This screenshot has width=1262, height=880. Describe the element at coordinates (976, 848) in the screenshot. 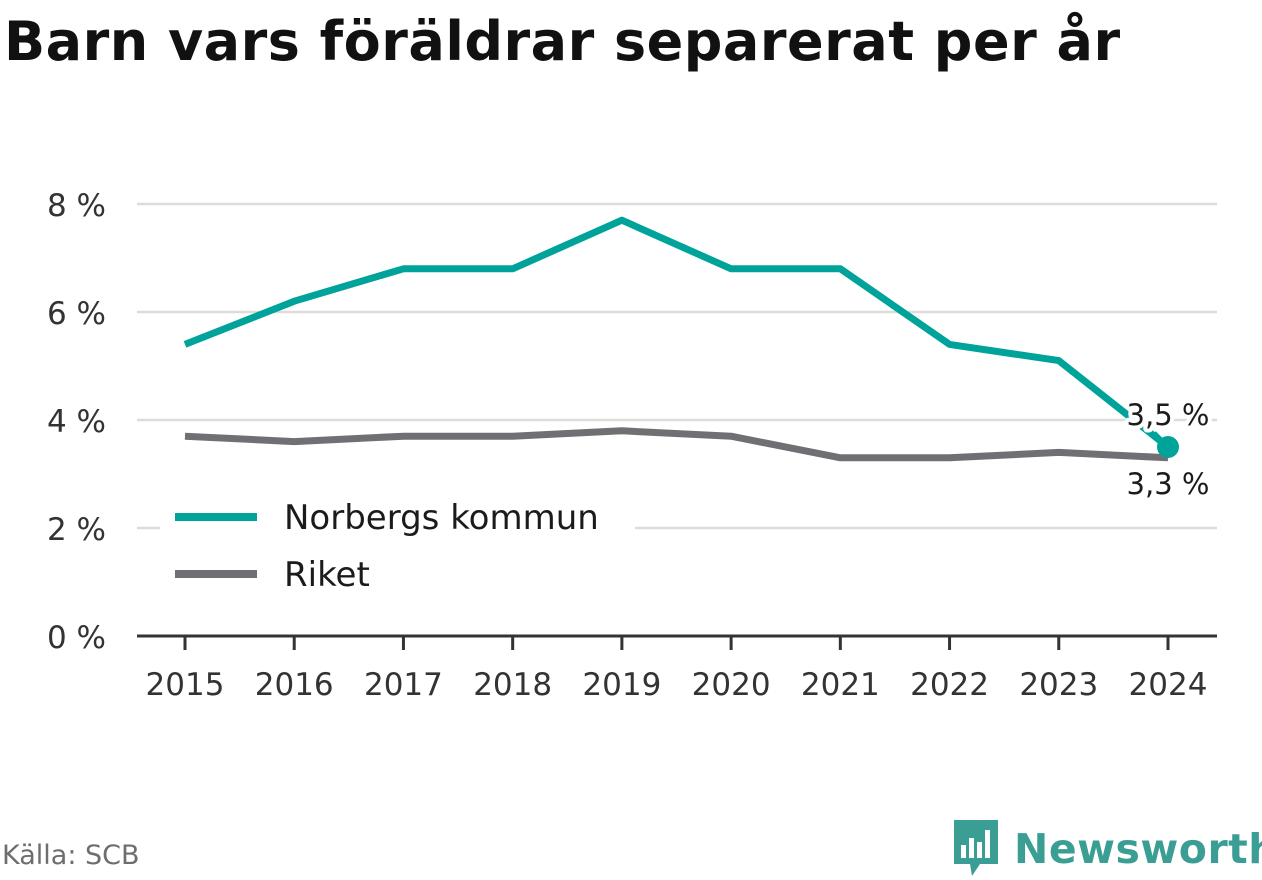

I see `newsworthy-logo-icon` at that location.